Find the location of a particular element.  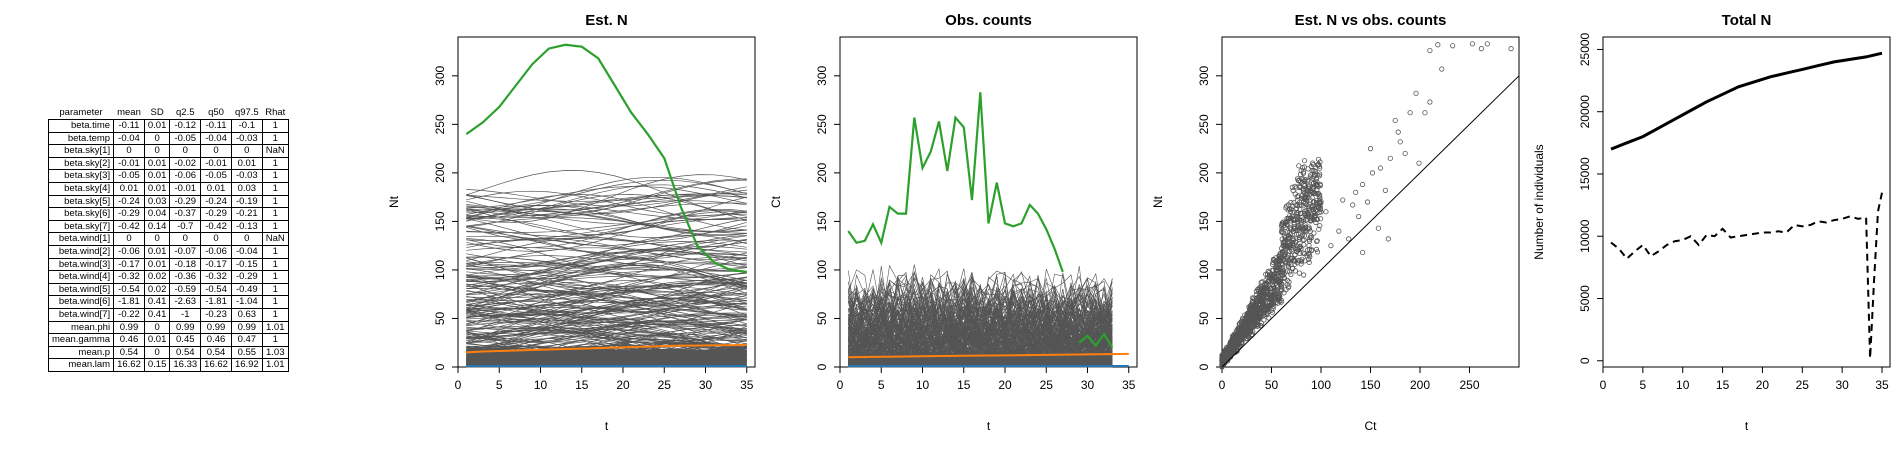

value-cell: -0.05 is located at coordinates (129, 176).